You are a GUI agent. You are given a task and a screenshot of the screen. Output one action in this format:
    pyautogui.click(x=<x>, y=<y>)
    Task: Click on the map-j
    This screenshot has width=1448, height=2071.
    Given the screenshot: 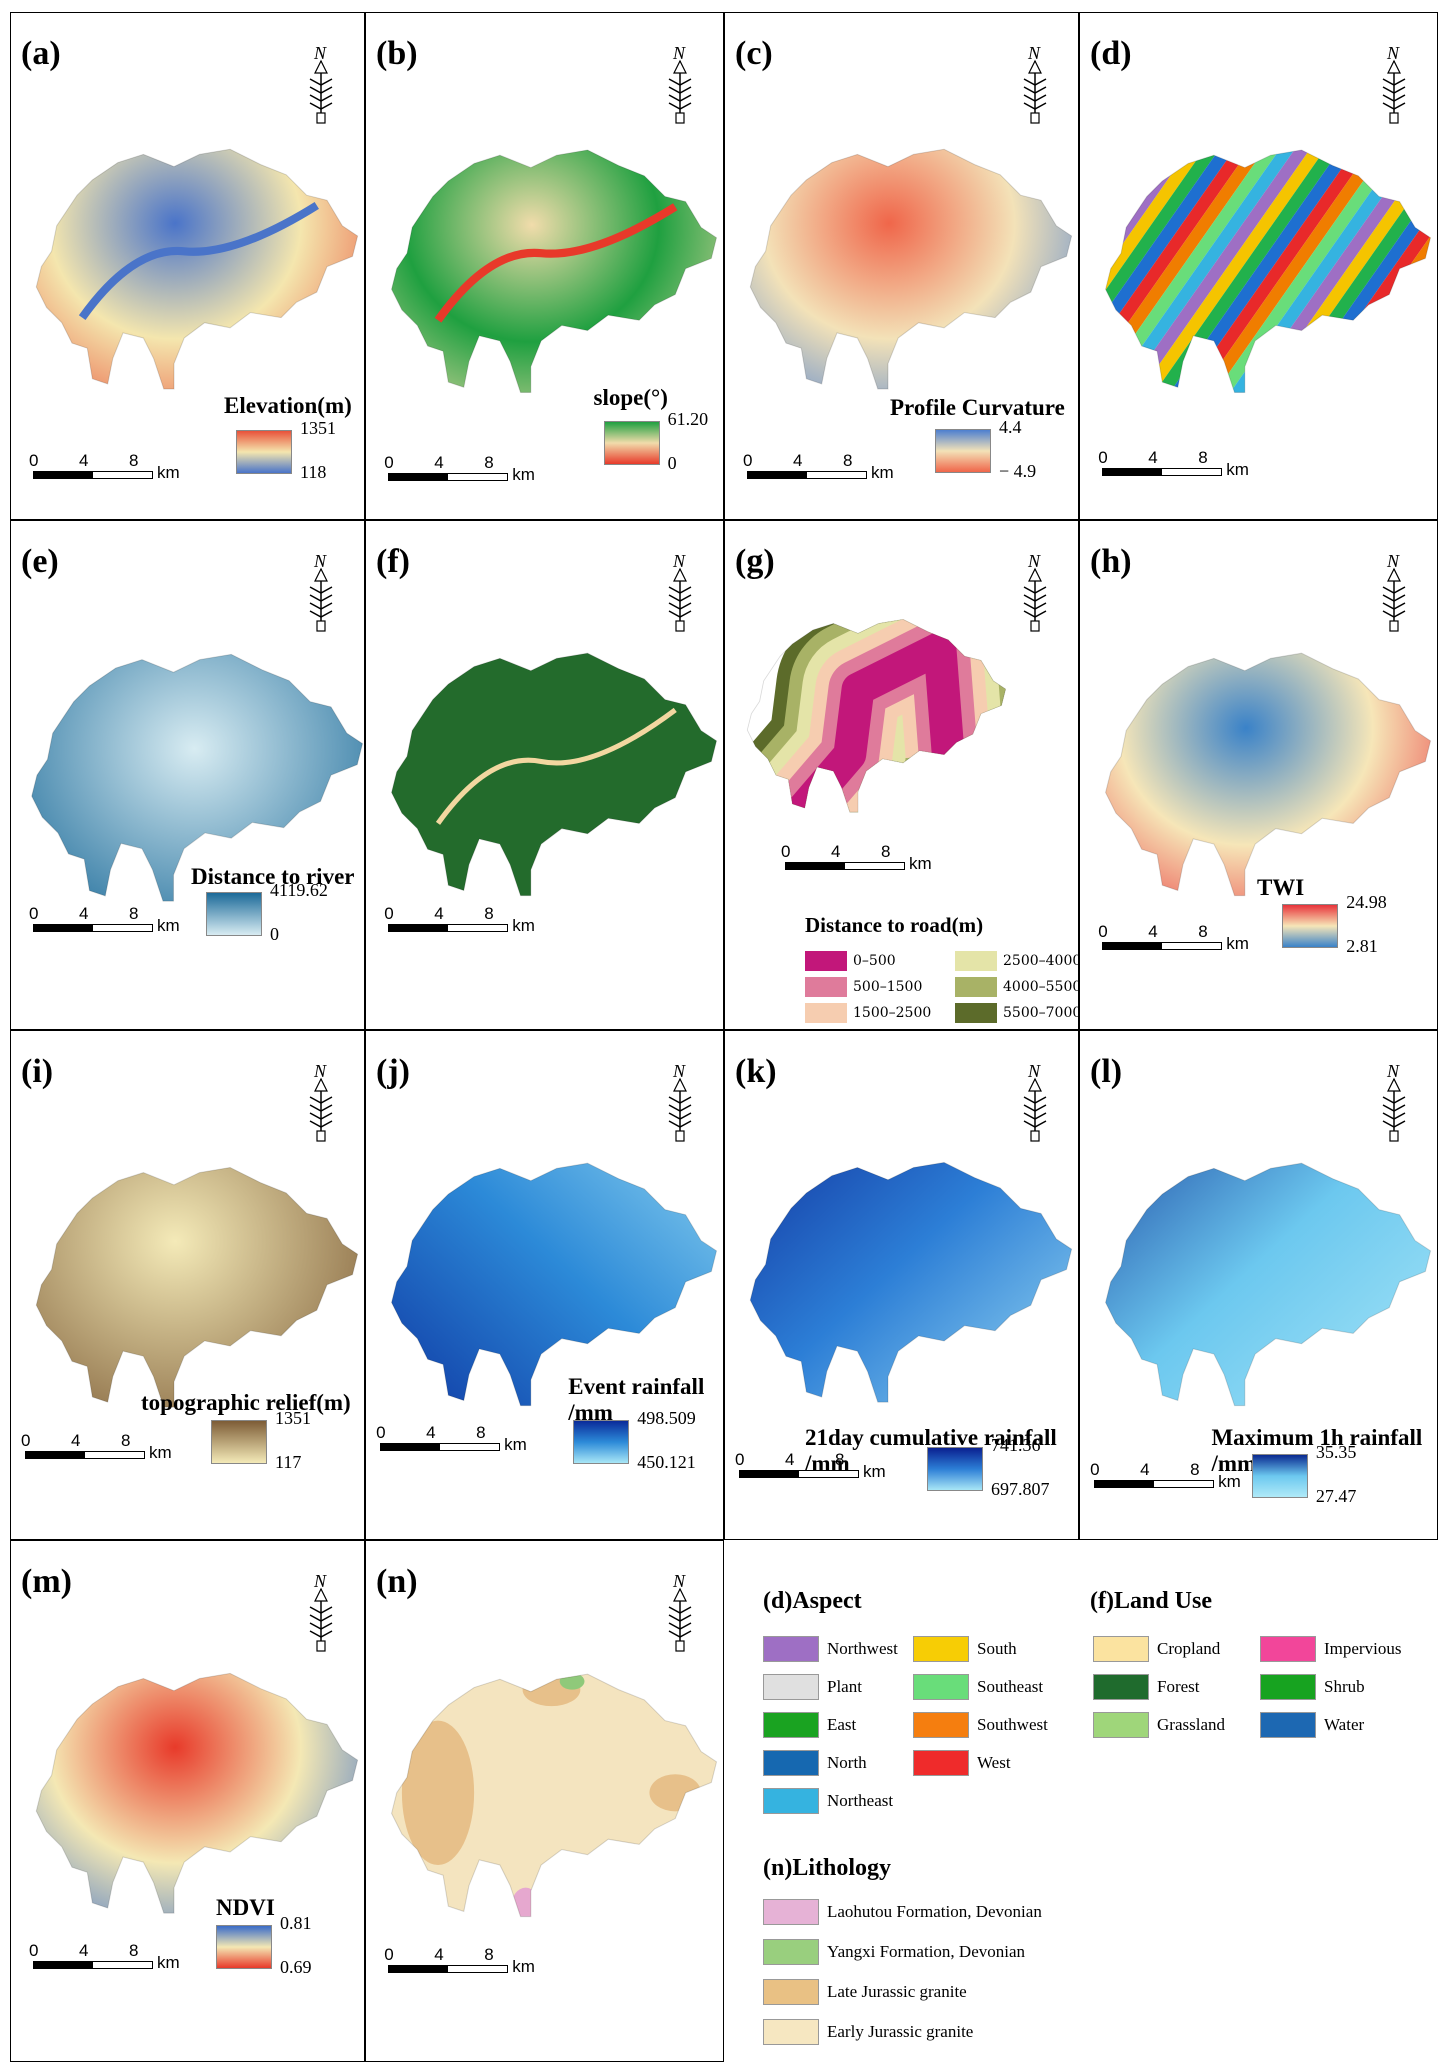 What is the action you would take?
    pyautogui.click(x=554, y=1284)
    